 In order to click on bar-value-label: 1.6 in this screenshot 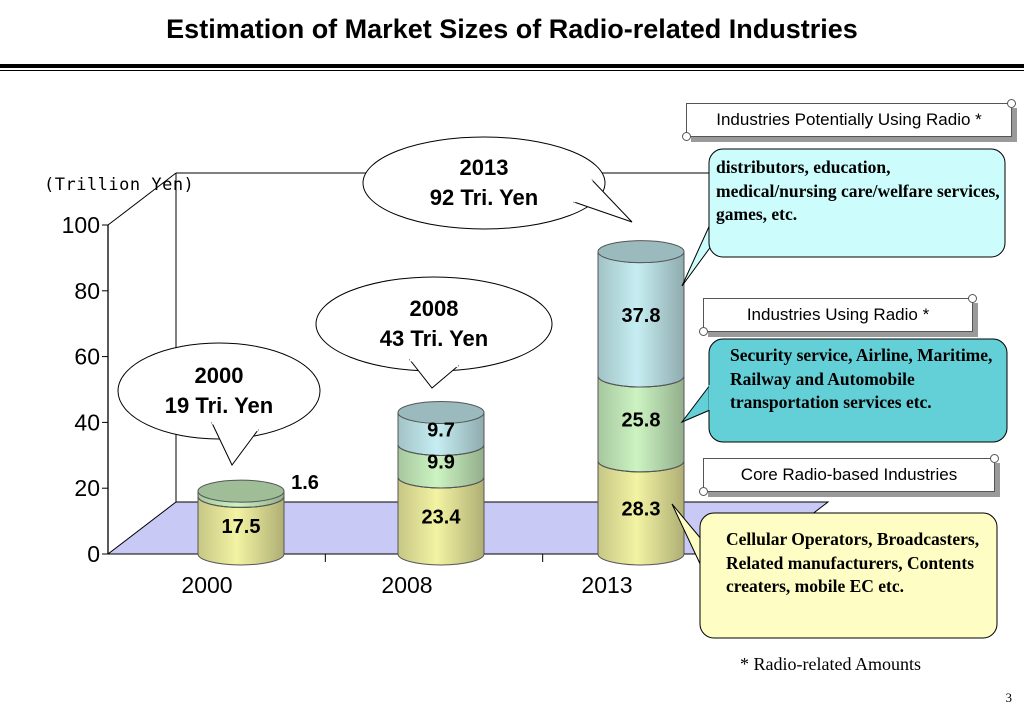, I will do `click(305, 483)`.